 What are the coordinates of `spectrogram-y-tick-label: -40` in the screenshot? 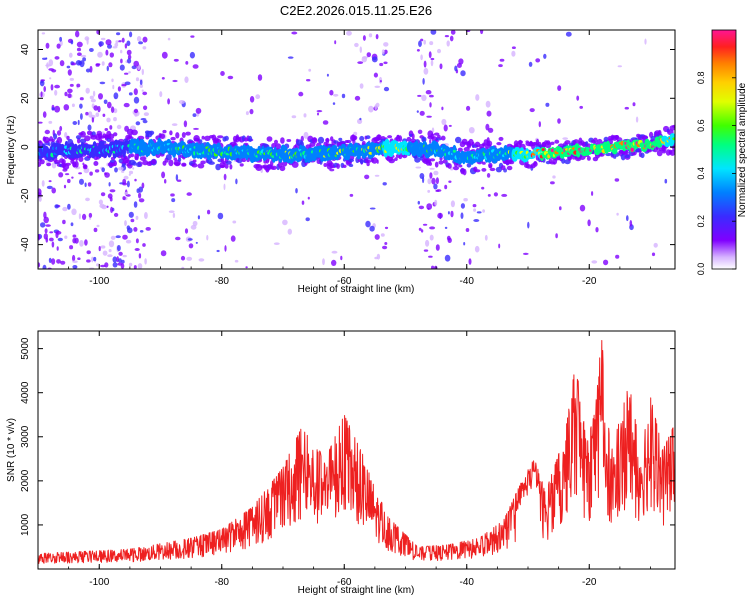 It's located at (25, 244).